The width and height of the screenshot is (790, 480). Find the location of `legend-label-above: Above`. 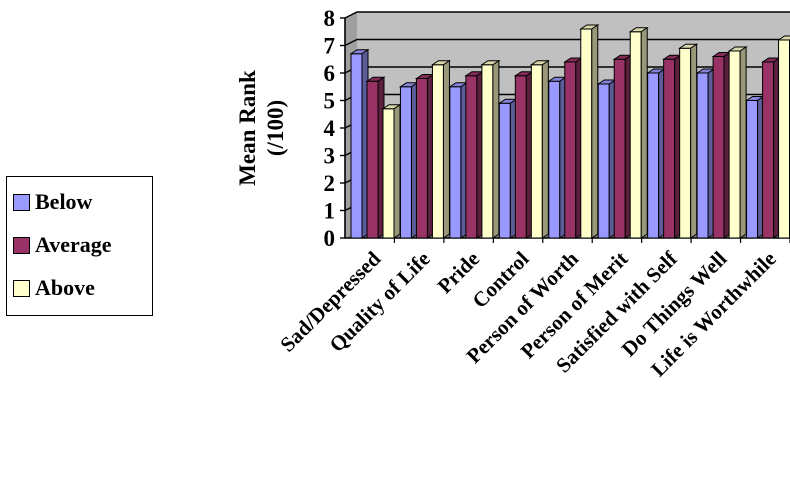

legend-label-above: Above is located at coordinates (65, 287).